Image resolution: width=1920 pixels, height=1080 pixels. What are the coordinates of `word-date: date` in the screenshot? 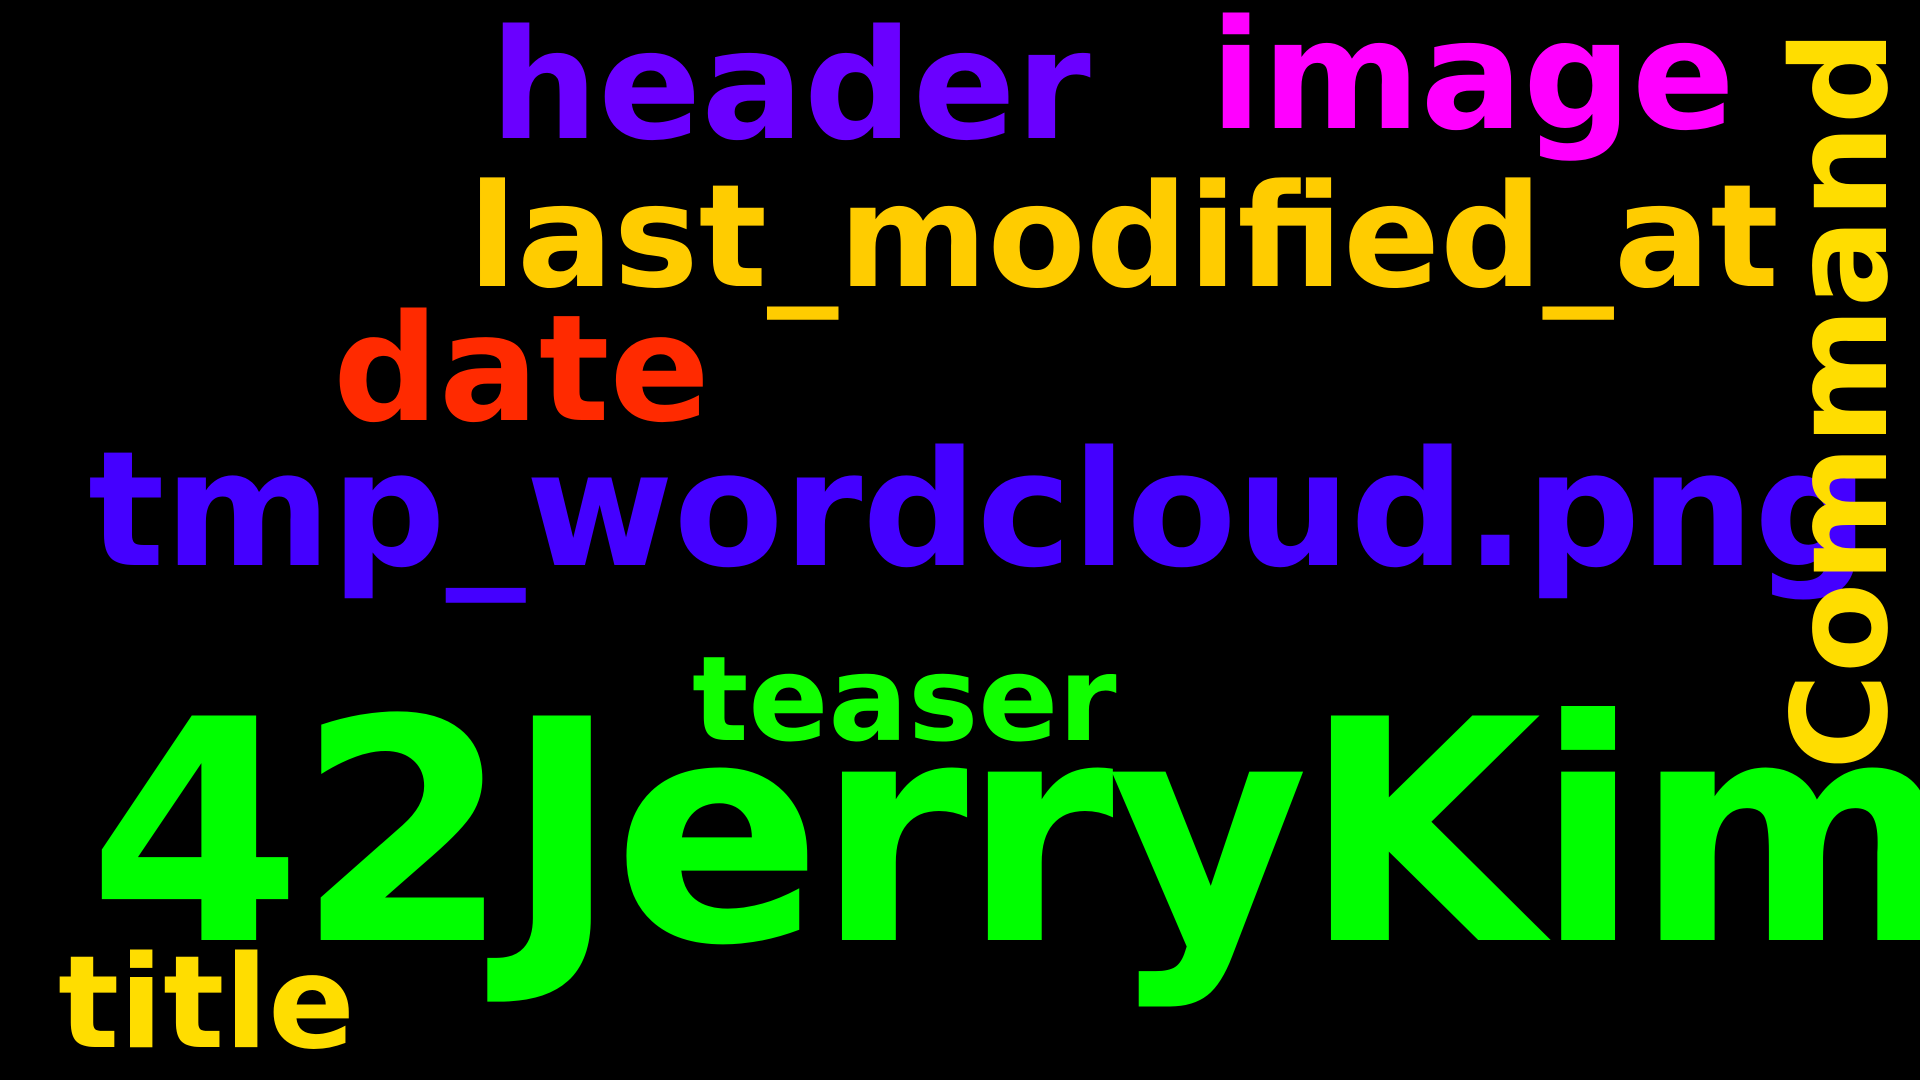 It's located at (521, 369).